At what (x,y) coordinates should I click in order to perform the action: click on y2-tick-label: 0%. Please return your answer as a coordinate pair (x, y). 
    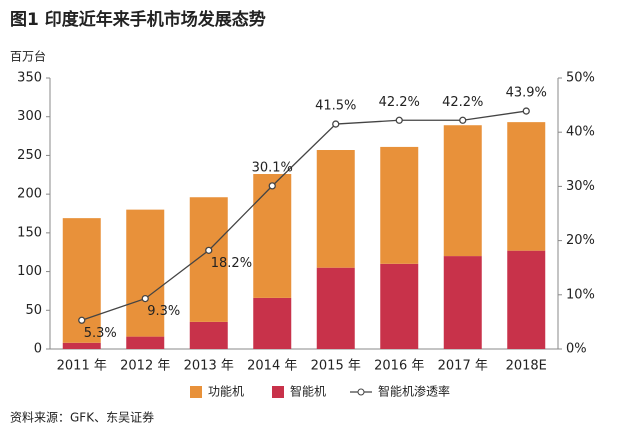
    Looking at the image, I should click on (576, 349).